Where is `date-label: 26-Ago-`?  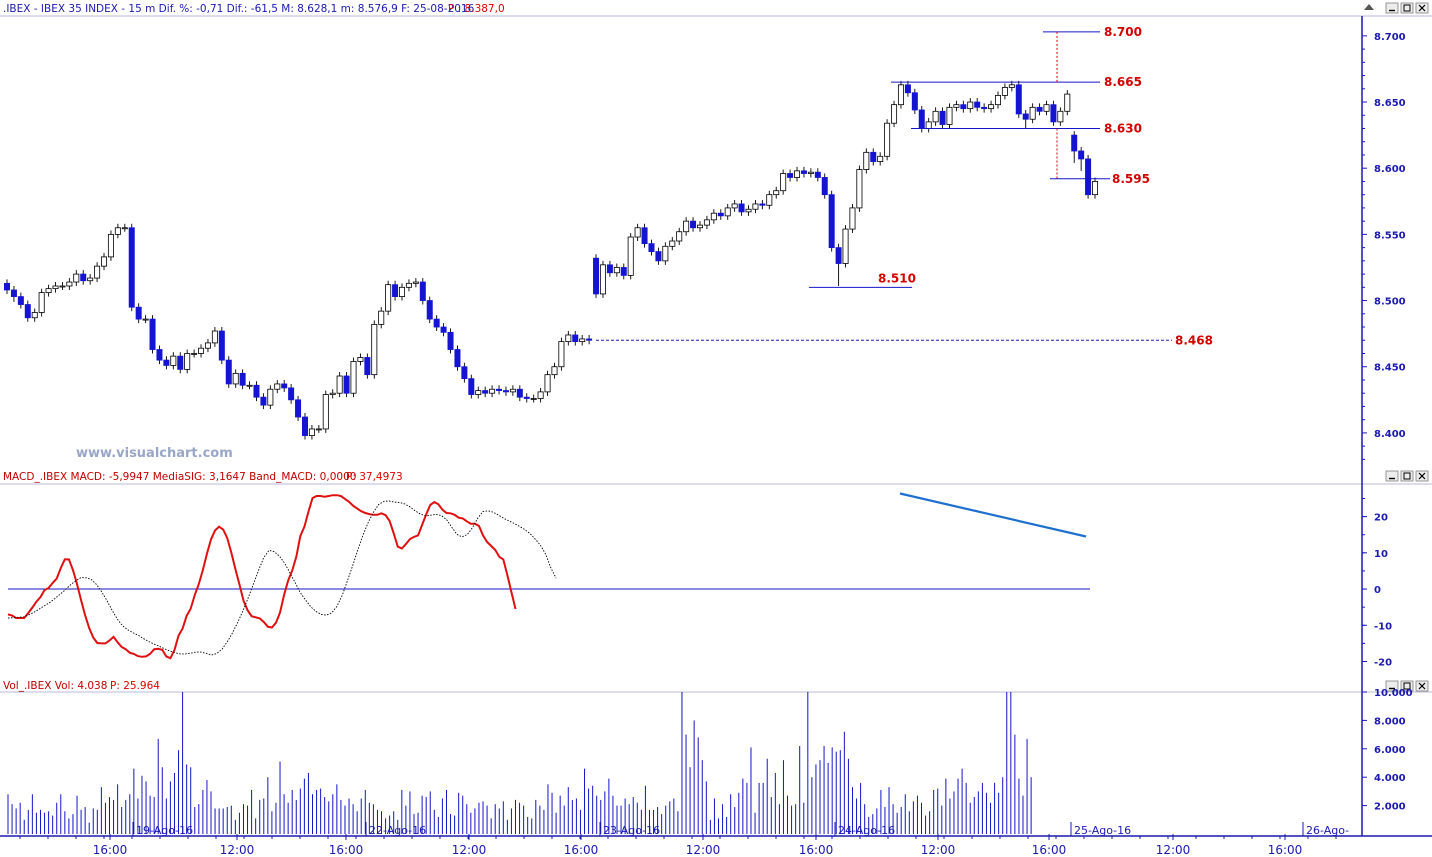 date-label: 26-Ago- is located at coordinates (1327, 830).